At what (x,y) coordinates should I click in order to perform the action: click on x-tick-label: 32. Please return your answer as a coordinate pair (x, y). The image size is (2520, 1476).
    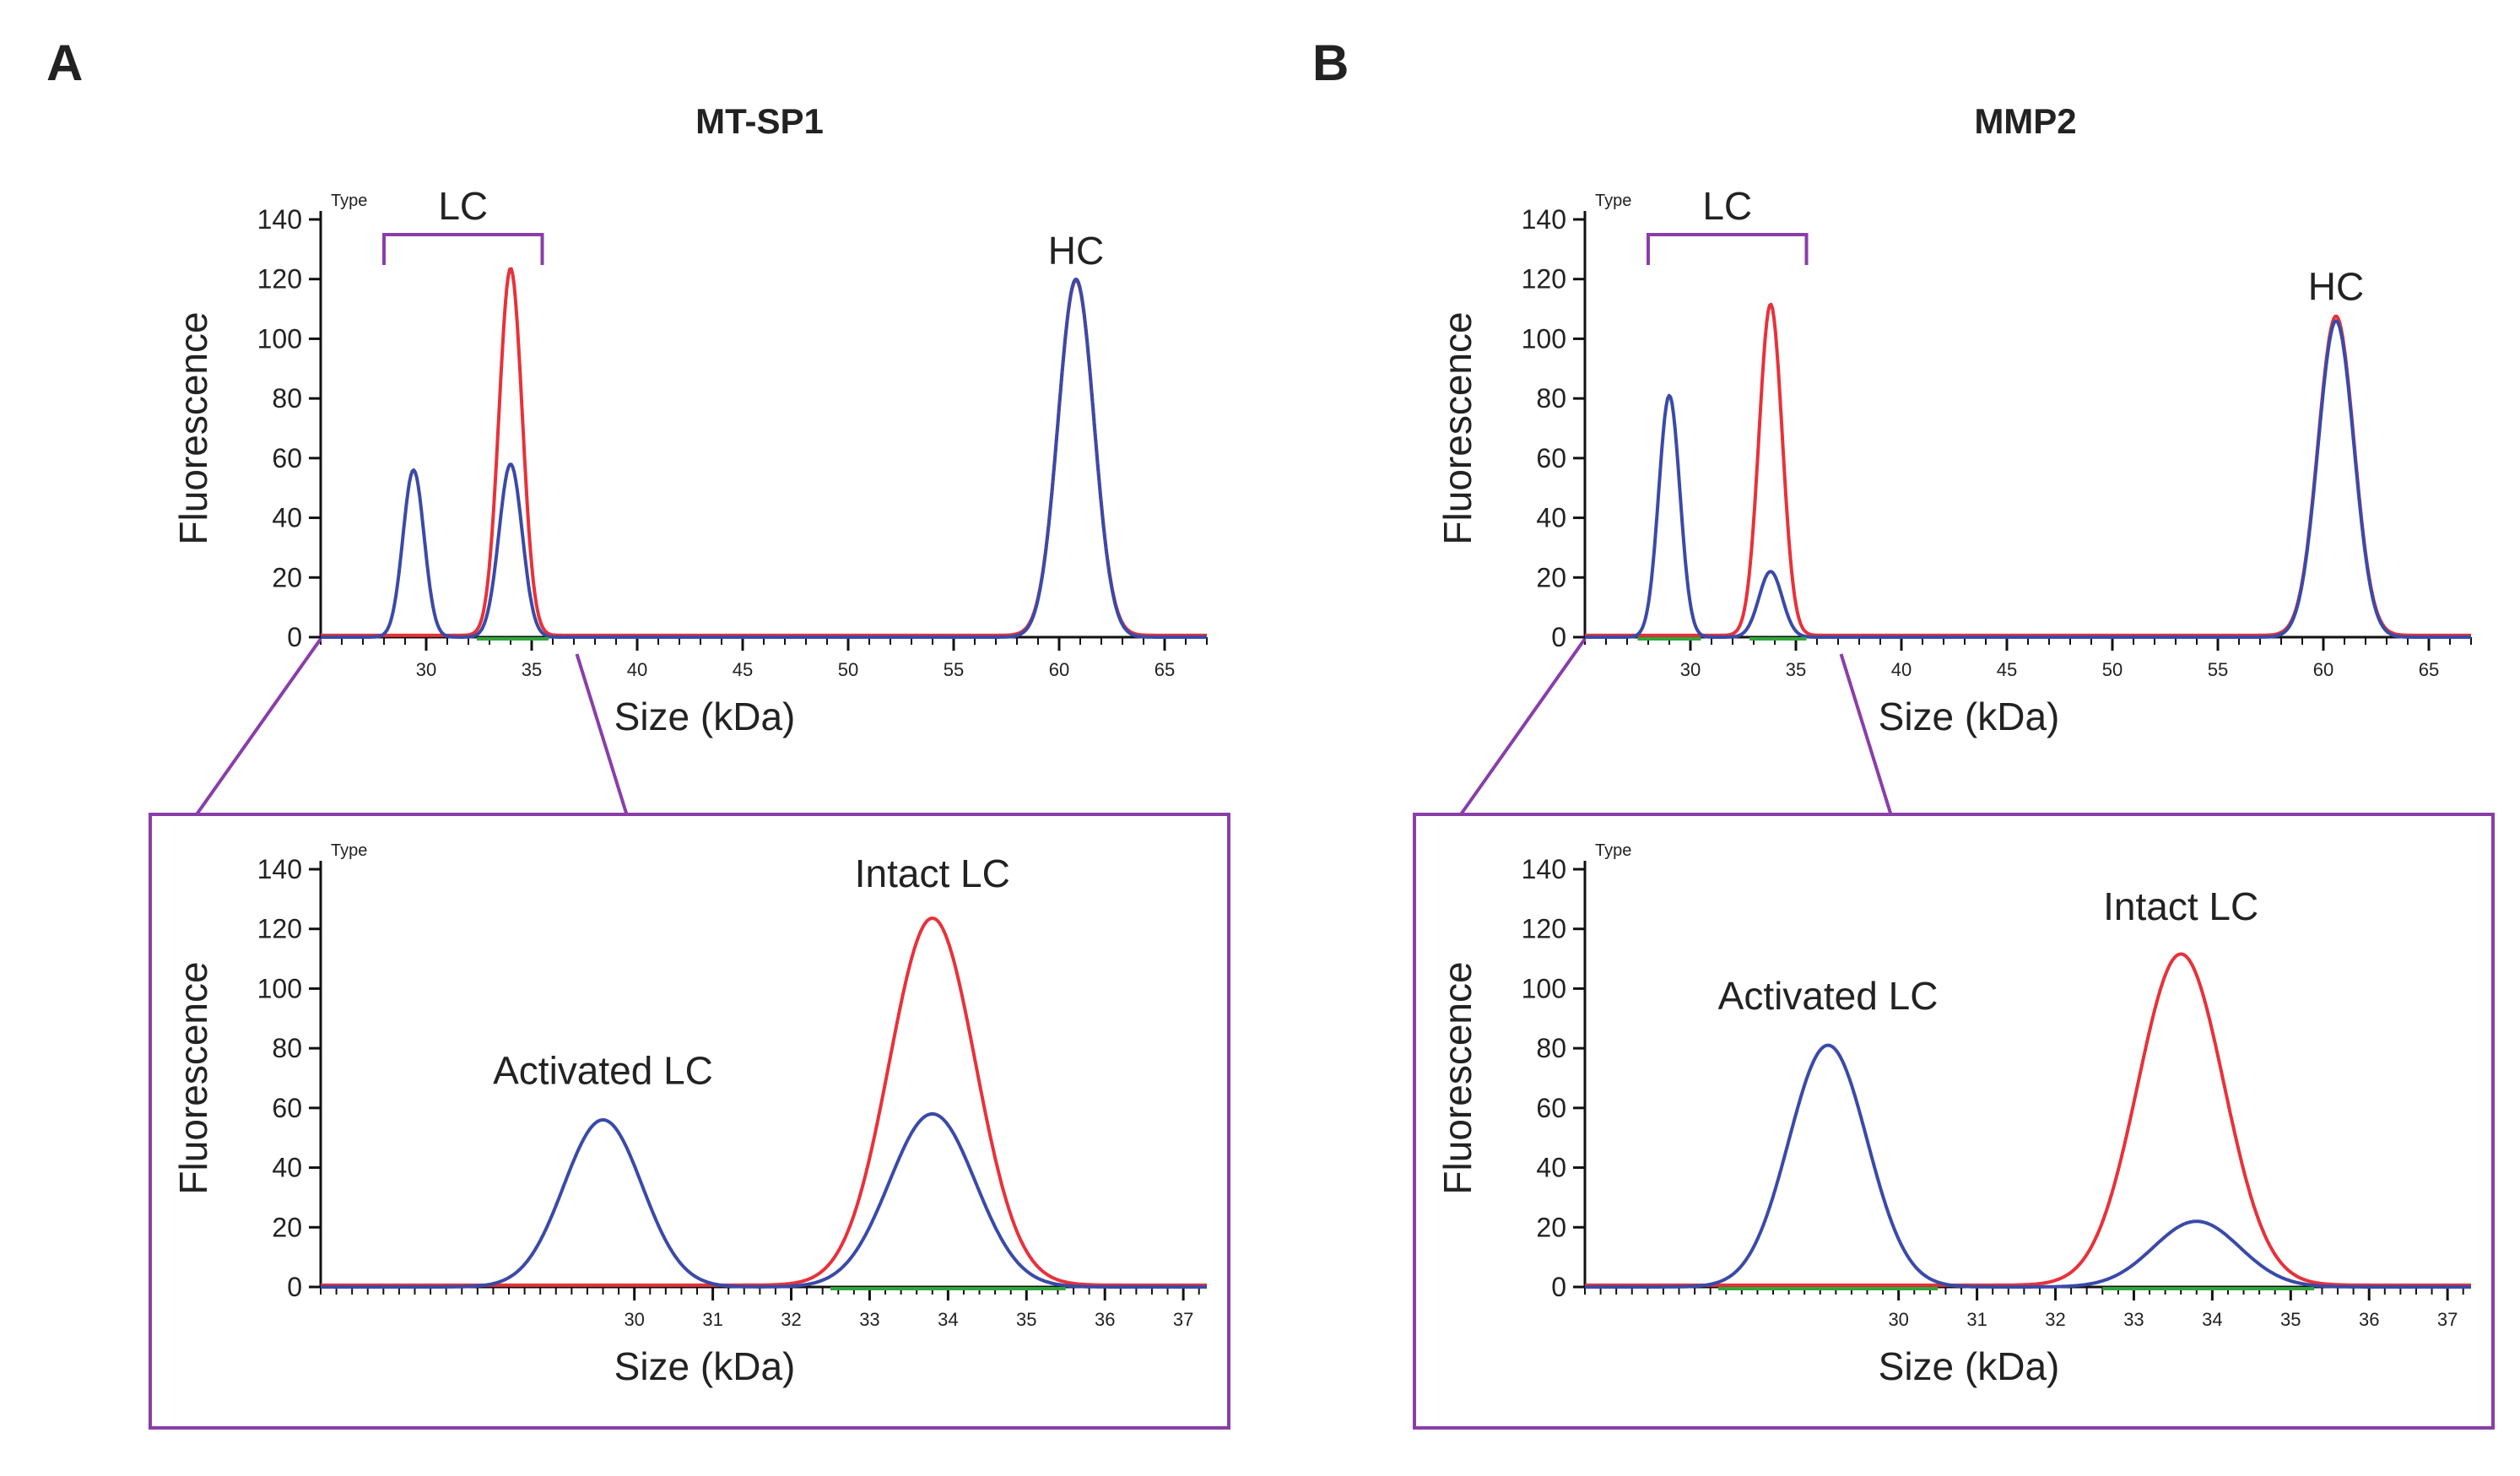
    Looking at the image, I should click on (2055, 1320).